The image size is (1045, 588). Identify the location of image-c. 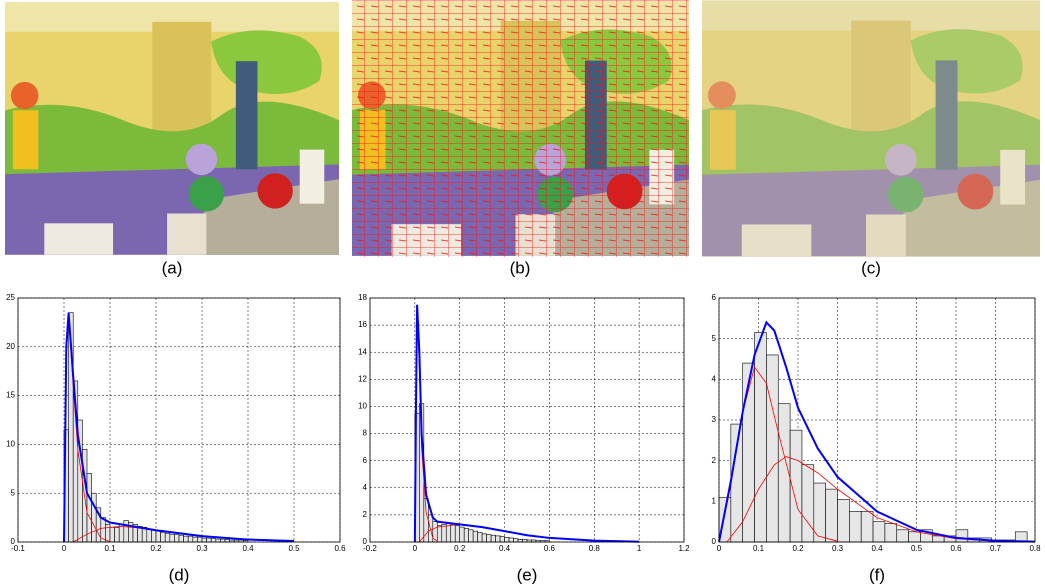
(871, 128).